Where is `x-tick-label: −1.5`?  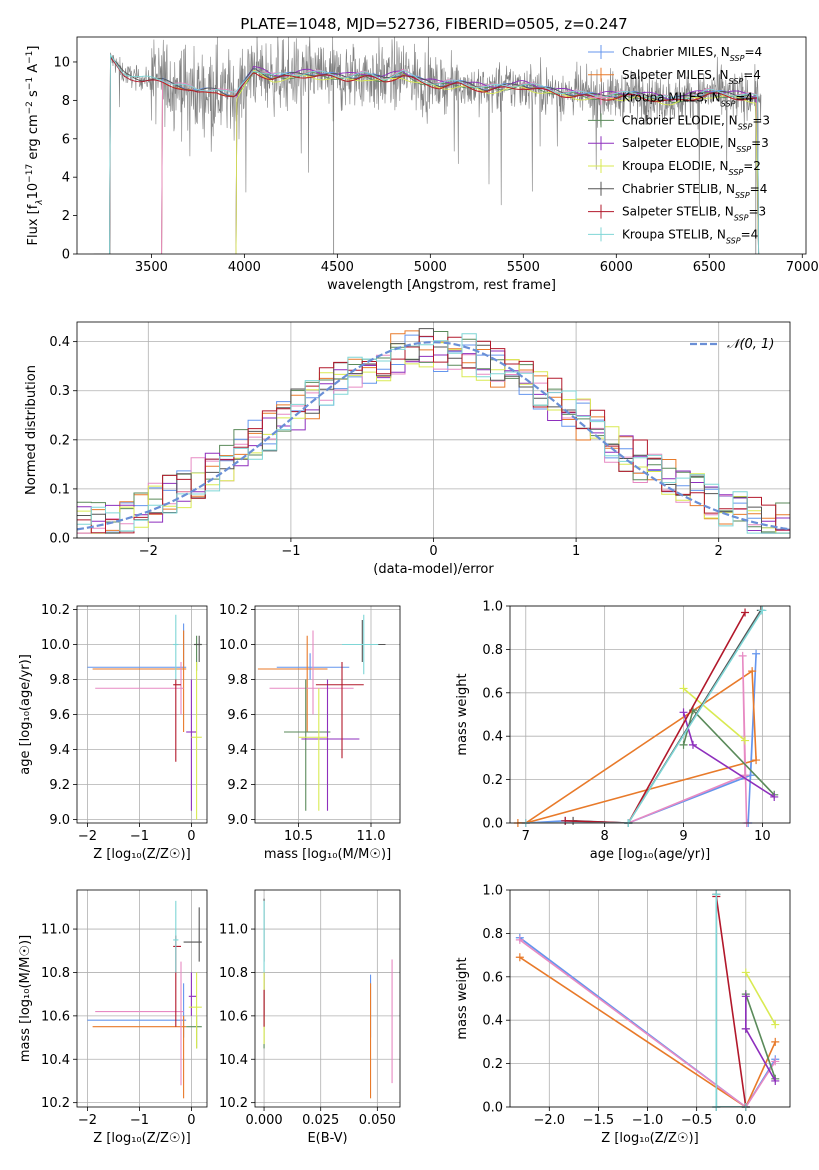
x-tick-label: −1.5 is located at coordinates (599, 1120).